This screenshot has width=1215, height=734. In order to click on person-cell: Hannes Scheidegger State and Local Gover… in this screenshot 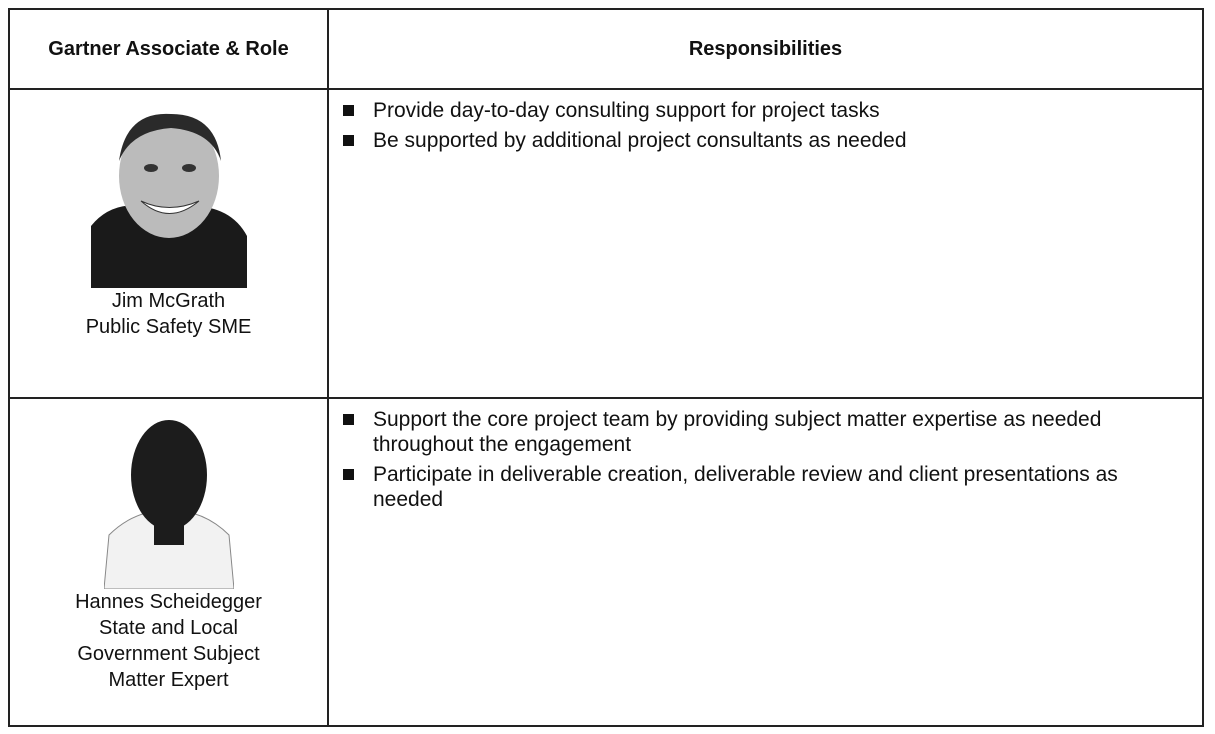, I will do `click(168, 562)`.